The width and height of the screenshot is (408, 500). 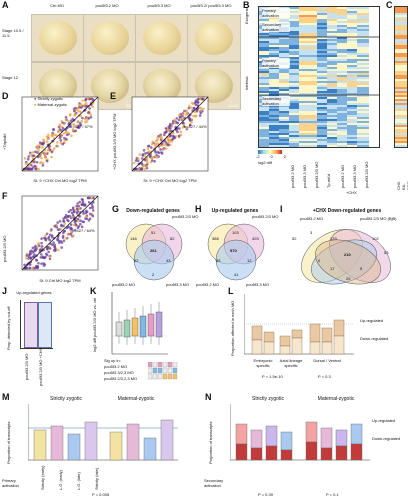 What do you see at coordinates (366, 174) in the screenshot?
I see `cond-label: pou5f3.2/3 MO` at bounding box center [366, 174].